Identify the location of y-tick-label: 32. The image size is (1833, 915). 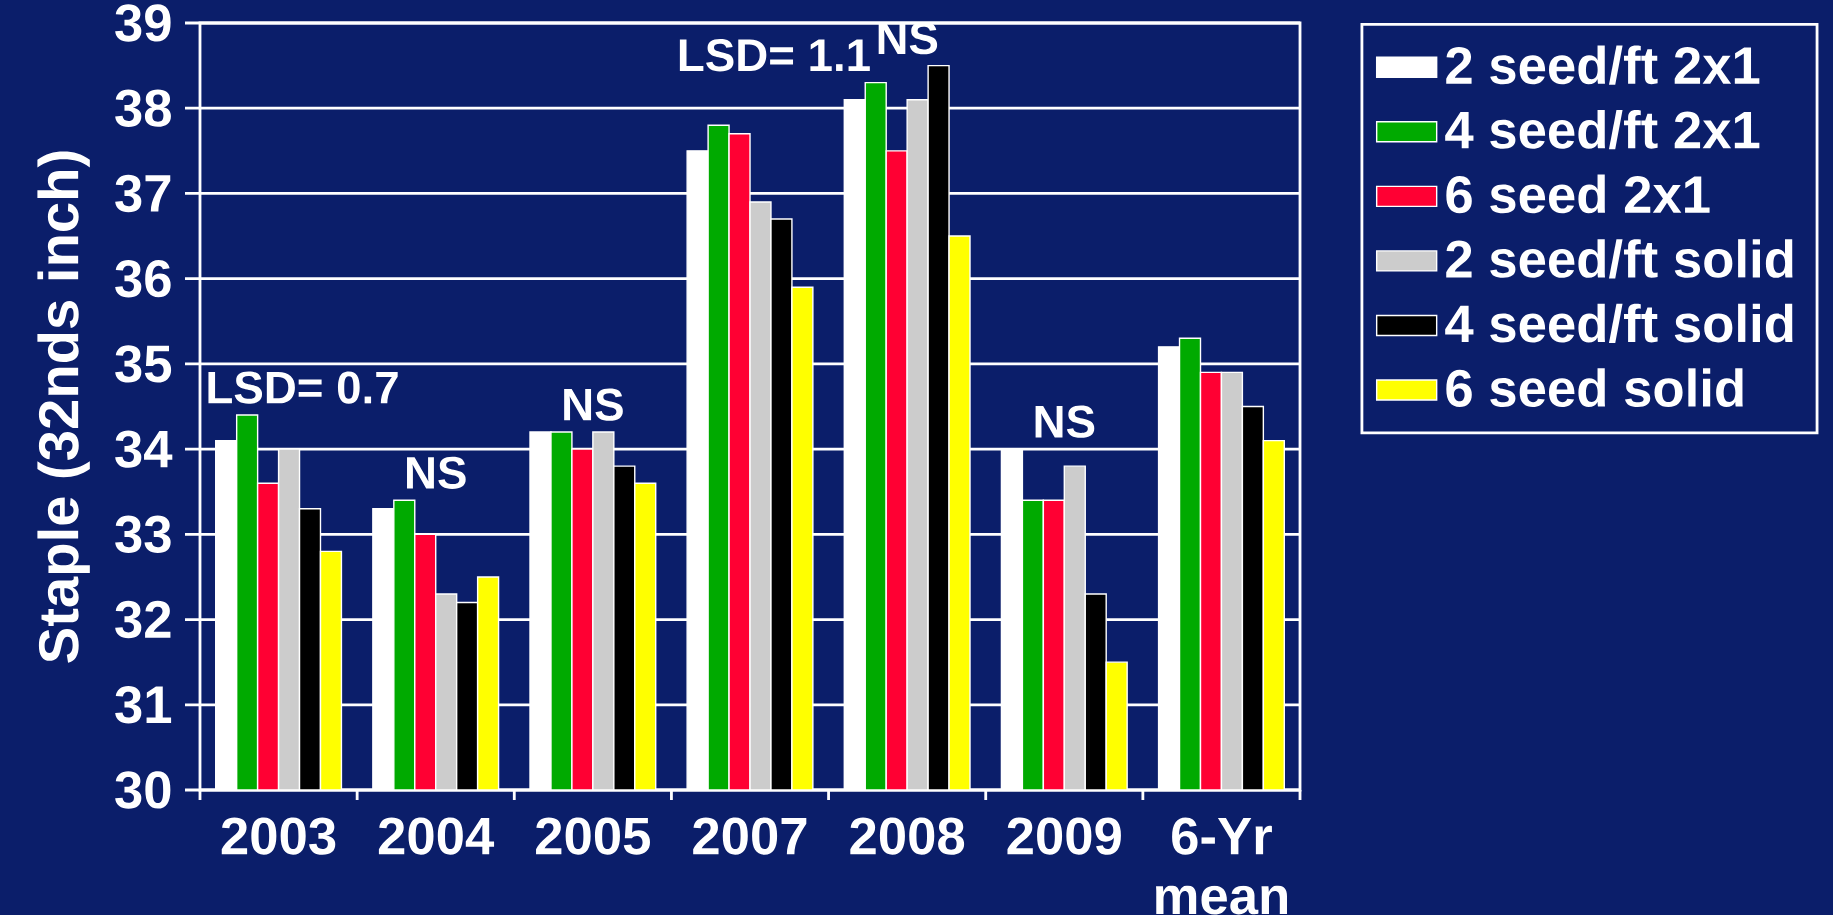
(143, 619).